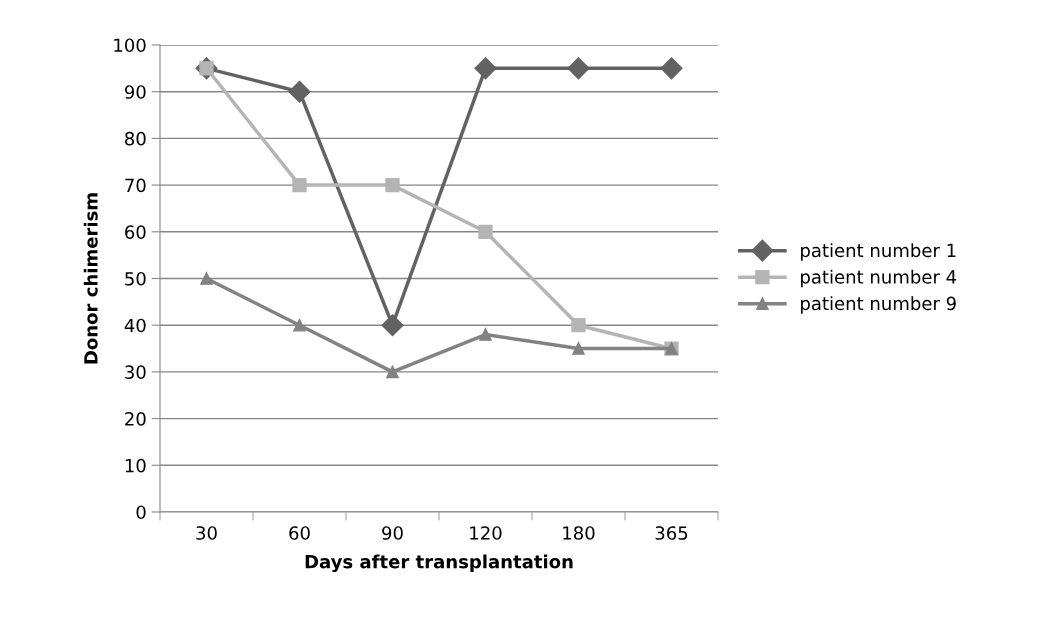  Describe the element at coordinates (878, 252) in the screenshot. I see `legend-label: patient number 1` at that location.